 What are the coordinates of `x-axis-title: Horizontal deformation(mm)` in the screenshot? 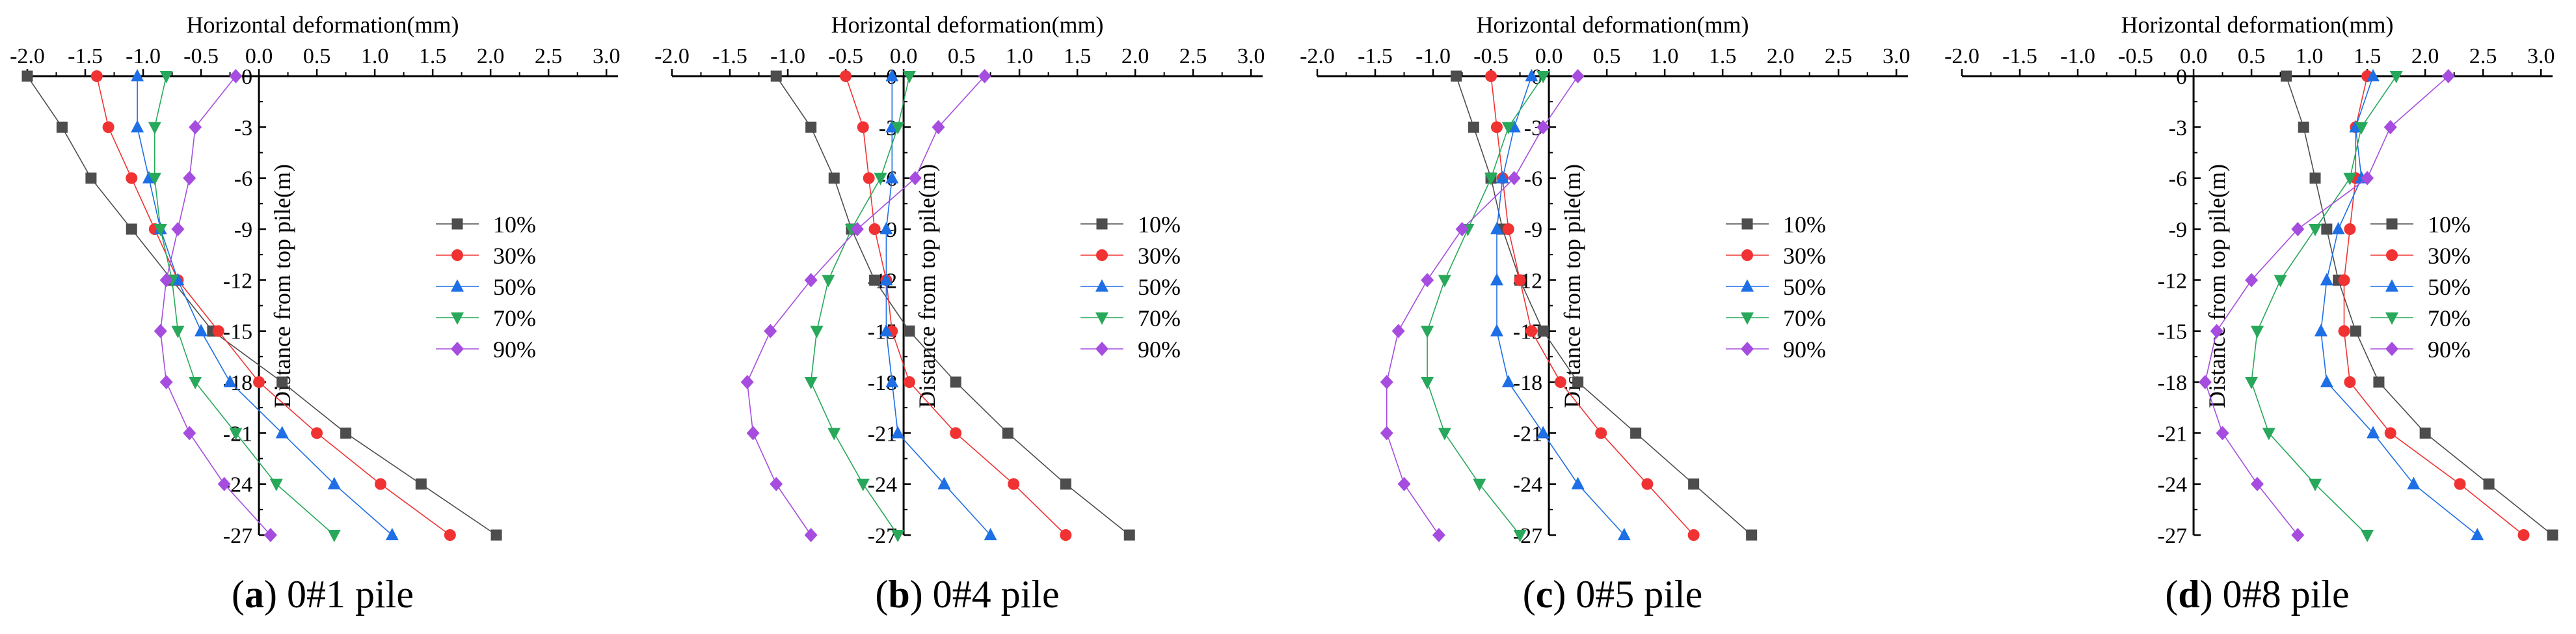 It's located at (967, 25).